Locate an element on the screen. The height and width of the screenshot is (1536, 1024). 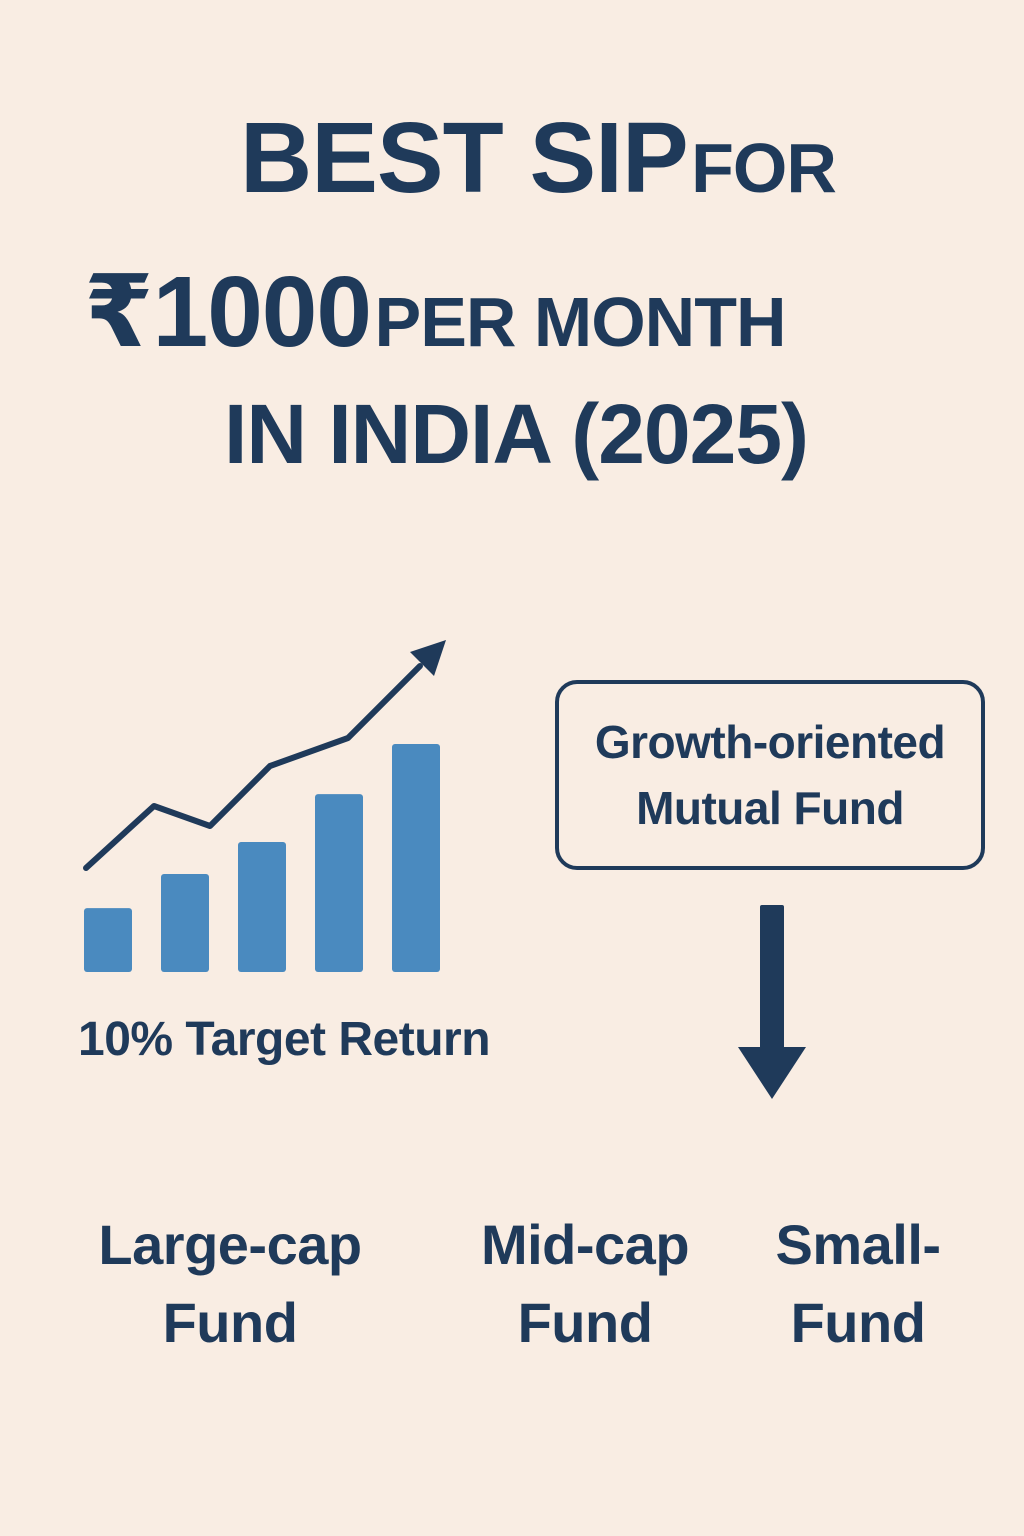
trend-arrowhead-icon is located at coordinates (428, 658).